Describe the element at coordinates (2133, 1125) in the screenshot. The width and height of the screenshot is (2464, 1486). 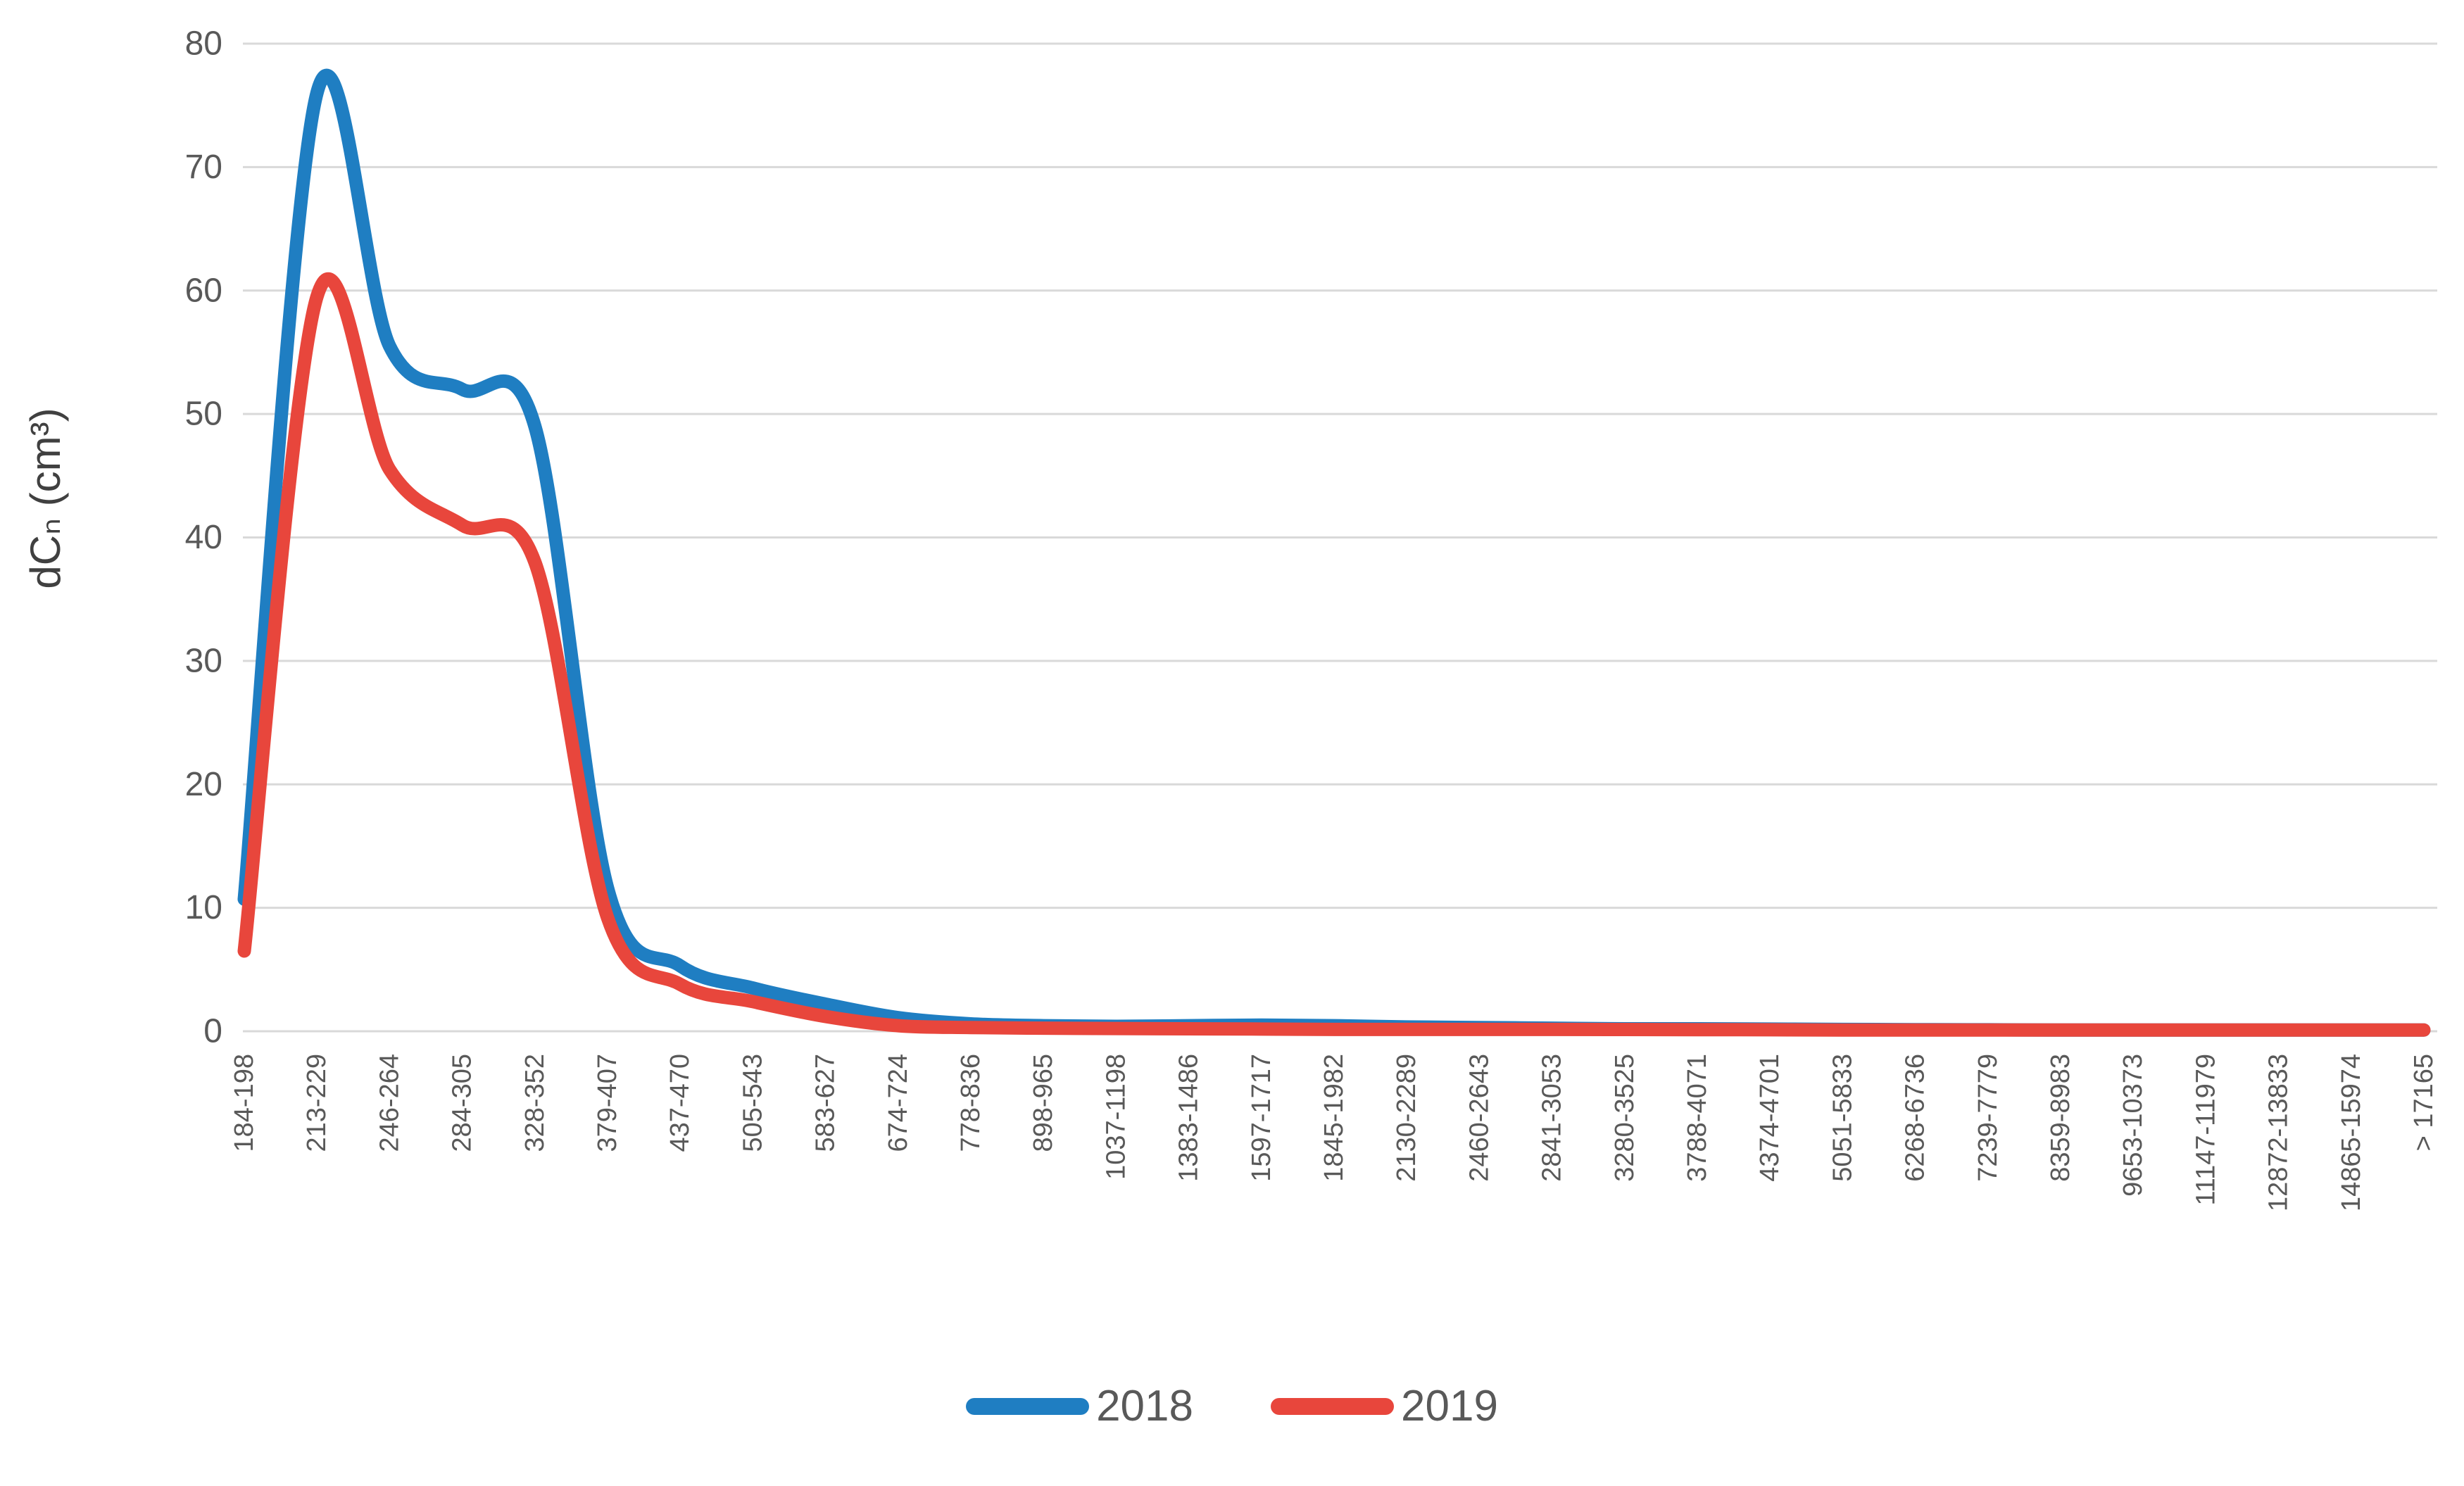
I see `x-tick-label: 9653-10373` at that location.